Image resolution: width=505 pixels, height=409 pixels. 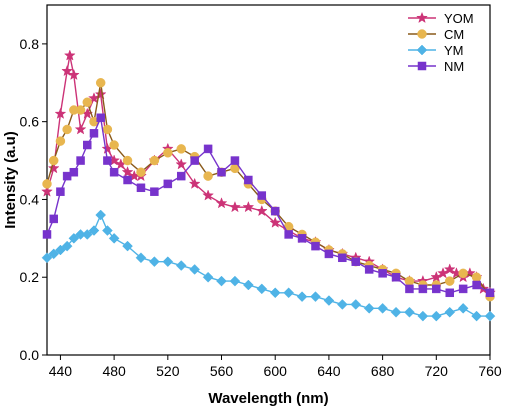 I want to click on x-tick-label: 480, so click(x=114, y=371).